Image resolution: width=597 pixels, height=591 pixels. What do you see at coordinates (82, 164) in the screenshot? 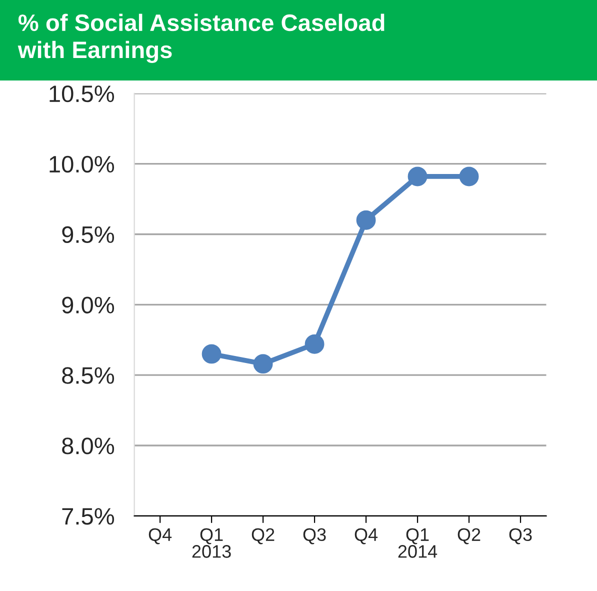
I see `y-tick-label: 10.0%` at bounding box center [82, 164].